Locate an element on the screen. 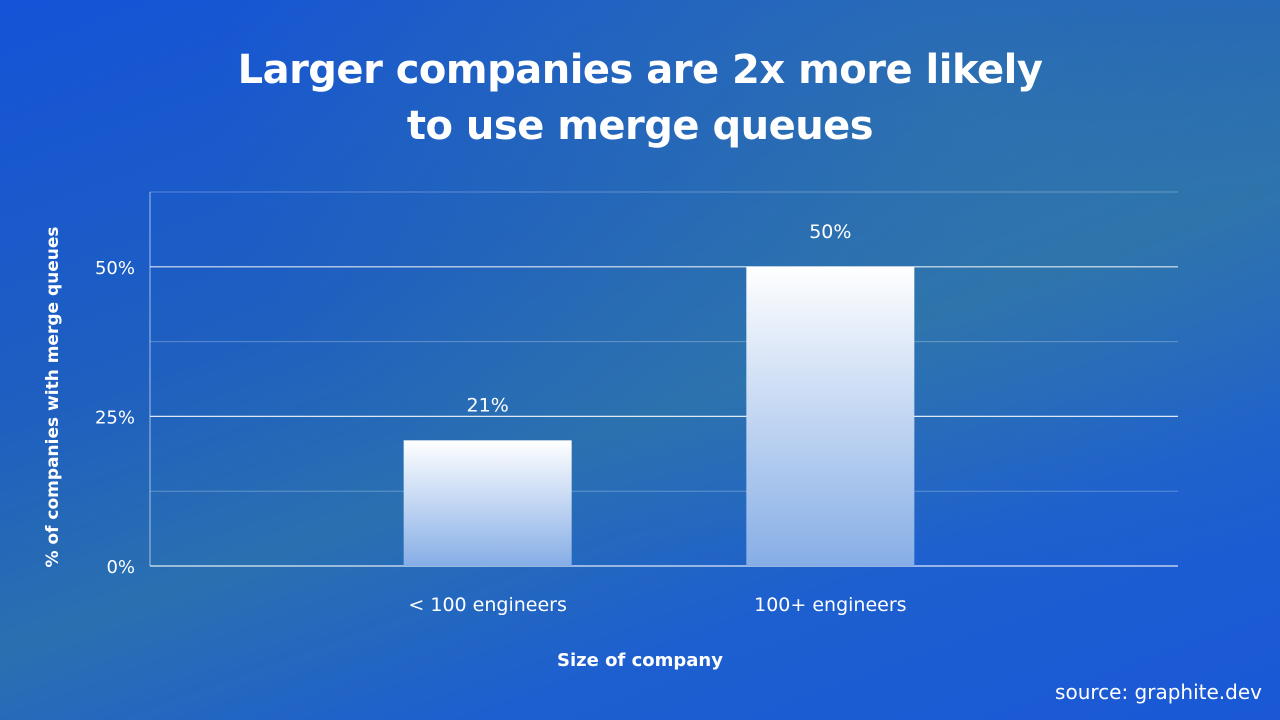  category-label-1: 100+ engineers is located at coordinates (830, 605).